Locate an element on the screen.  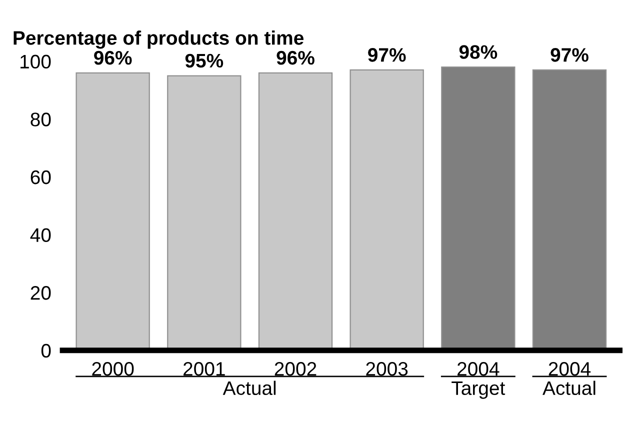
y-tick-label: 0 is located at coordinates (46, 351).